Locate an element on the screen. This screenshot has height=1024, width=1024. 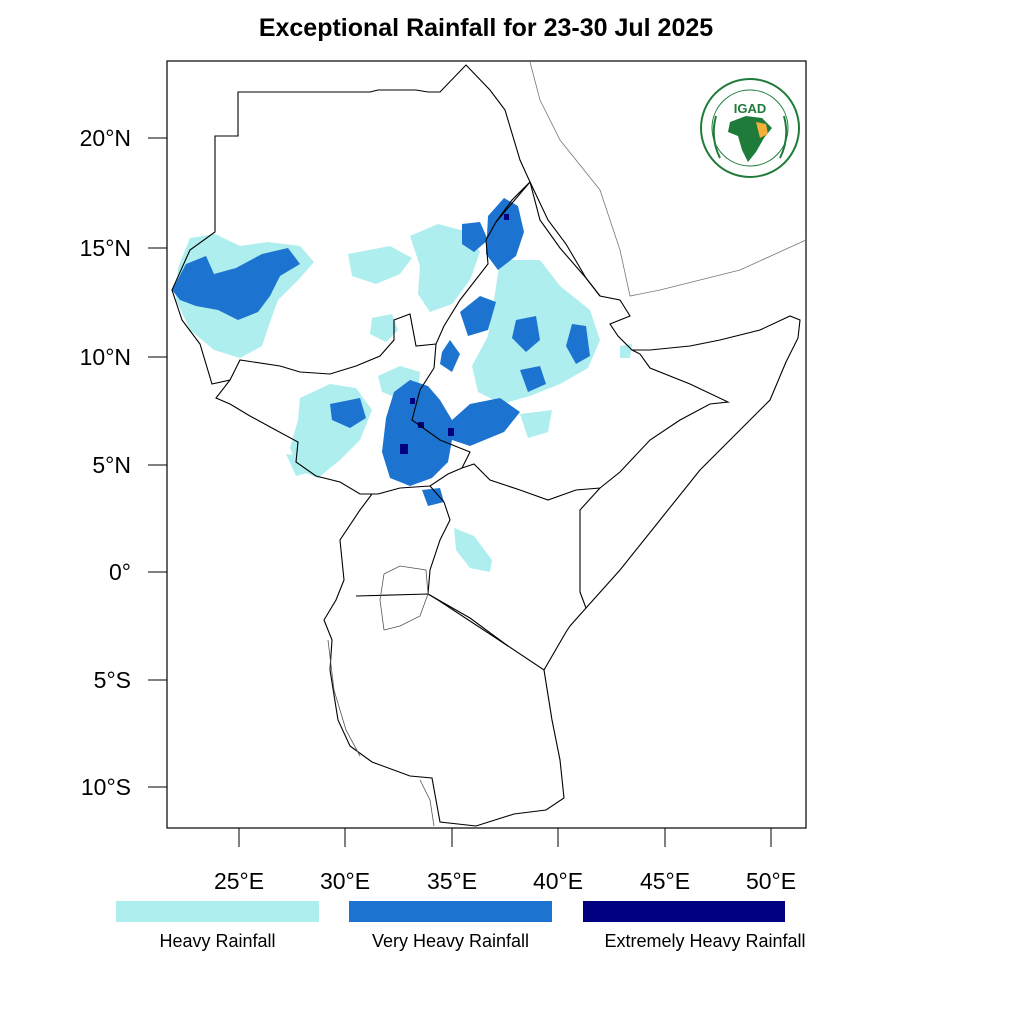
coastlines is located at coordinates (668, 179).